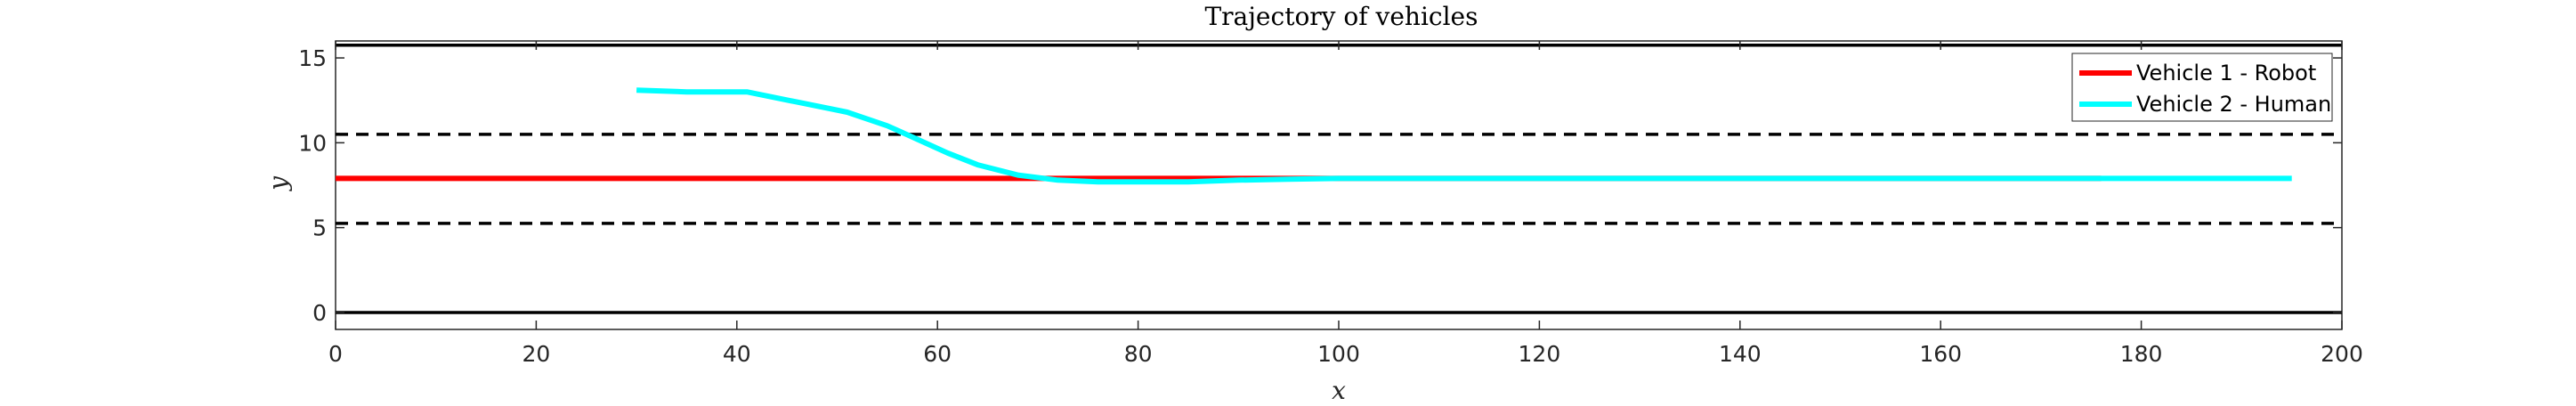 This screenshot has height=406, width=2576. I want to click on x-tick-label: 60, so click(938, 354).